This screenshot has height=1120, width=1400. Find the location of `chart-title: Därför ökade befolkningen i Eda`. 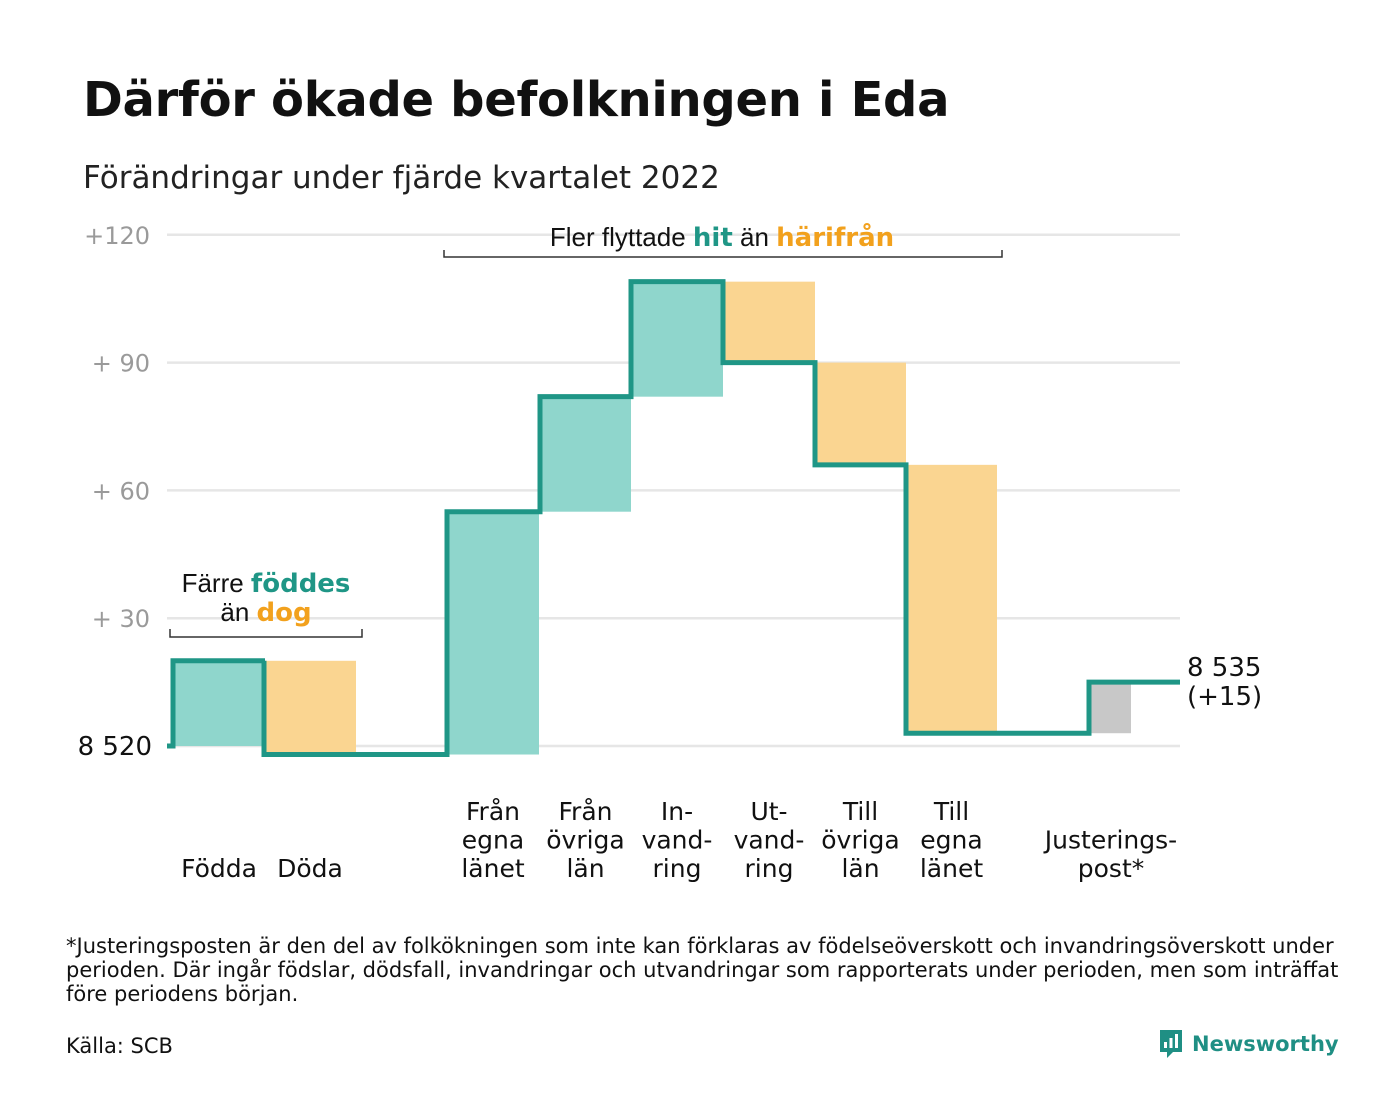

chart-title: Därför ökade befolkningen i Eda is located at coordinates (516, 100).